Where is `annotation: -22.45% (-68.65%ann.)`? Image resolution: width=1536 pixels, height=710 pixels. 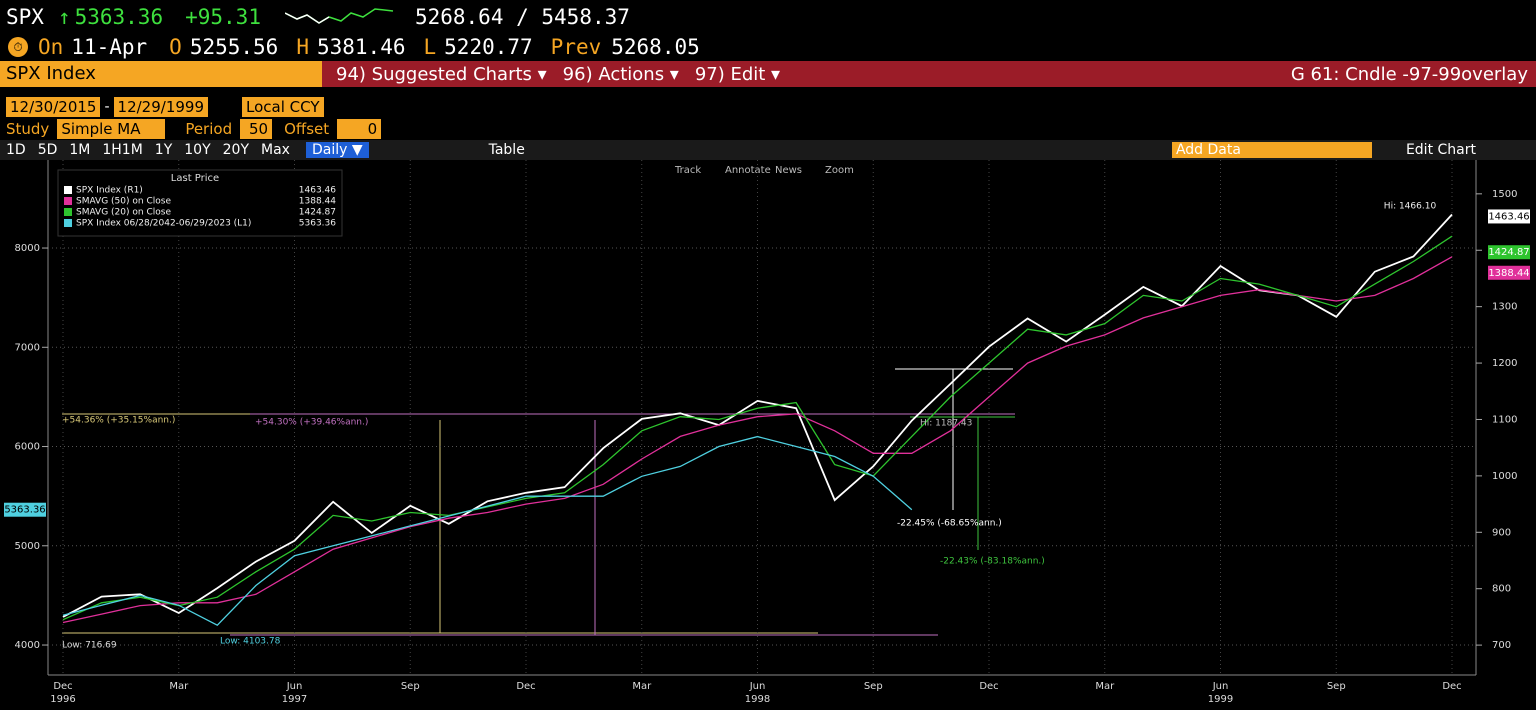 annotation: -22.45% (-68.65%ann.) is located at coordinates (949, 524).